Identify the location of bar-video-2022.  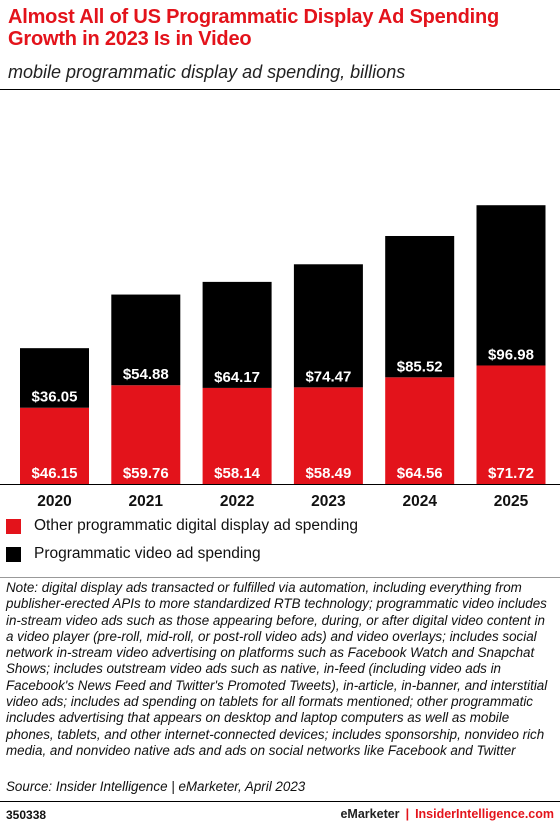
(237, 334).